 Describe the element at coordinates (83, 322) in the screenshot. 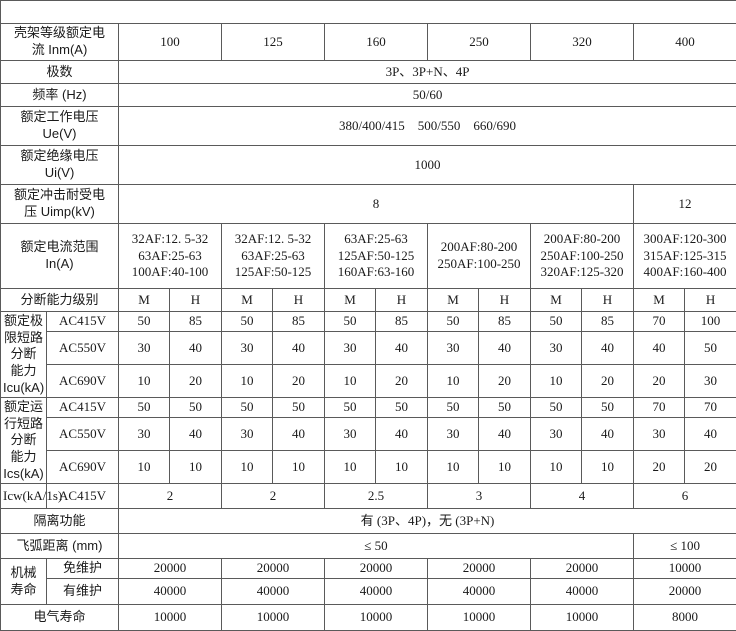

I see `icu-sublabel-ac415: AC415V` at that location.